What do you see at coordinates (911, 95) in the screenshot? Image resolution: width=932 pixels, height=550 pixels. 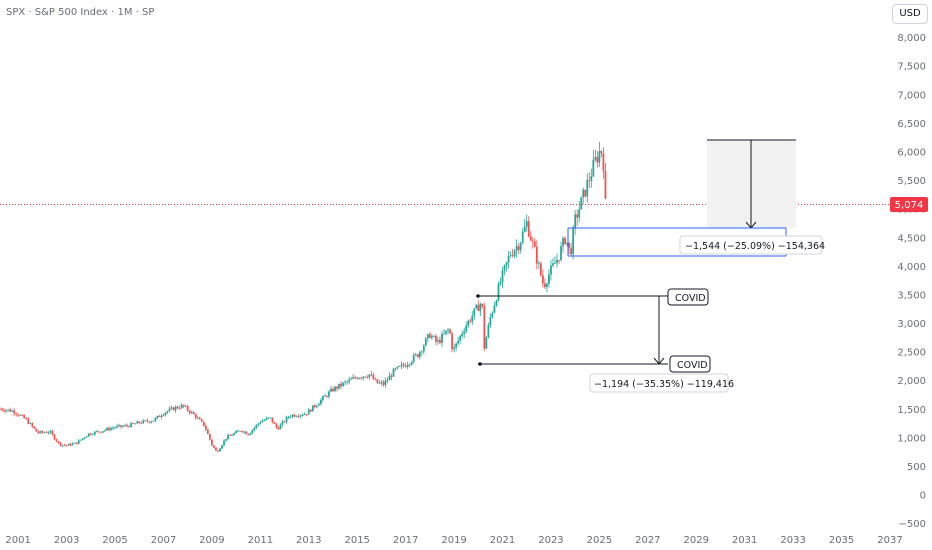 I see `y-tick-label: 7,000` at bounding box center [911, 95].